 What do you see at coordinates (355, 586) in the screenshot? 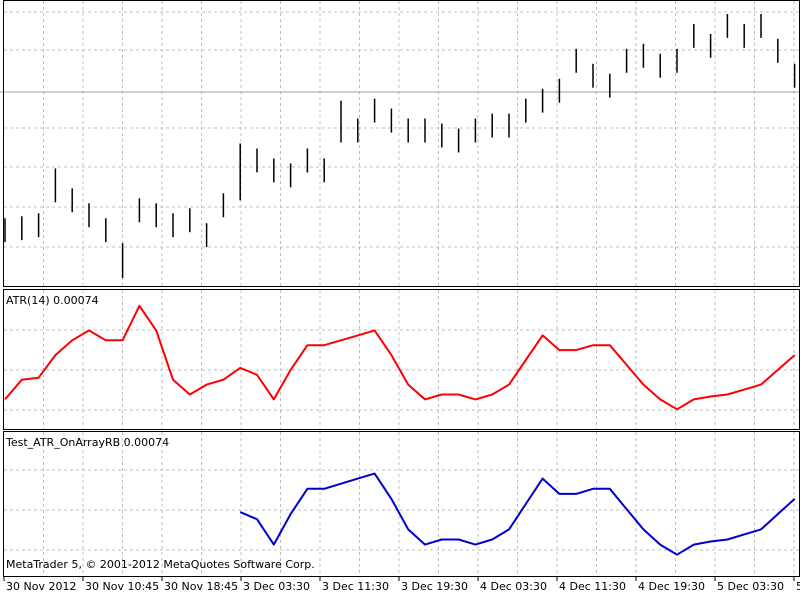
I see `x-tick-label: 3 Dec 11:30` at bounding box center [355, 586].